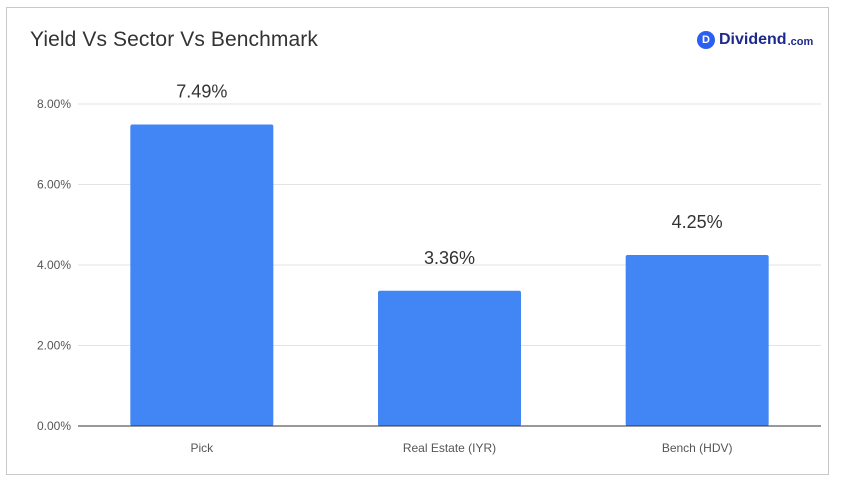 This screenshot has width=851, height=483. I want to click on x-tick-label: Real Estate (IYR), so click(449, 448).